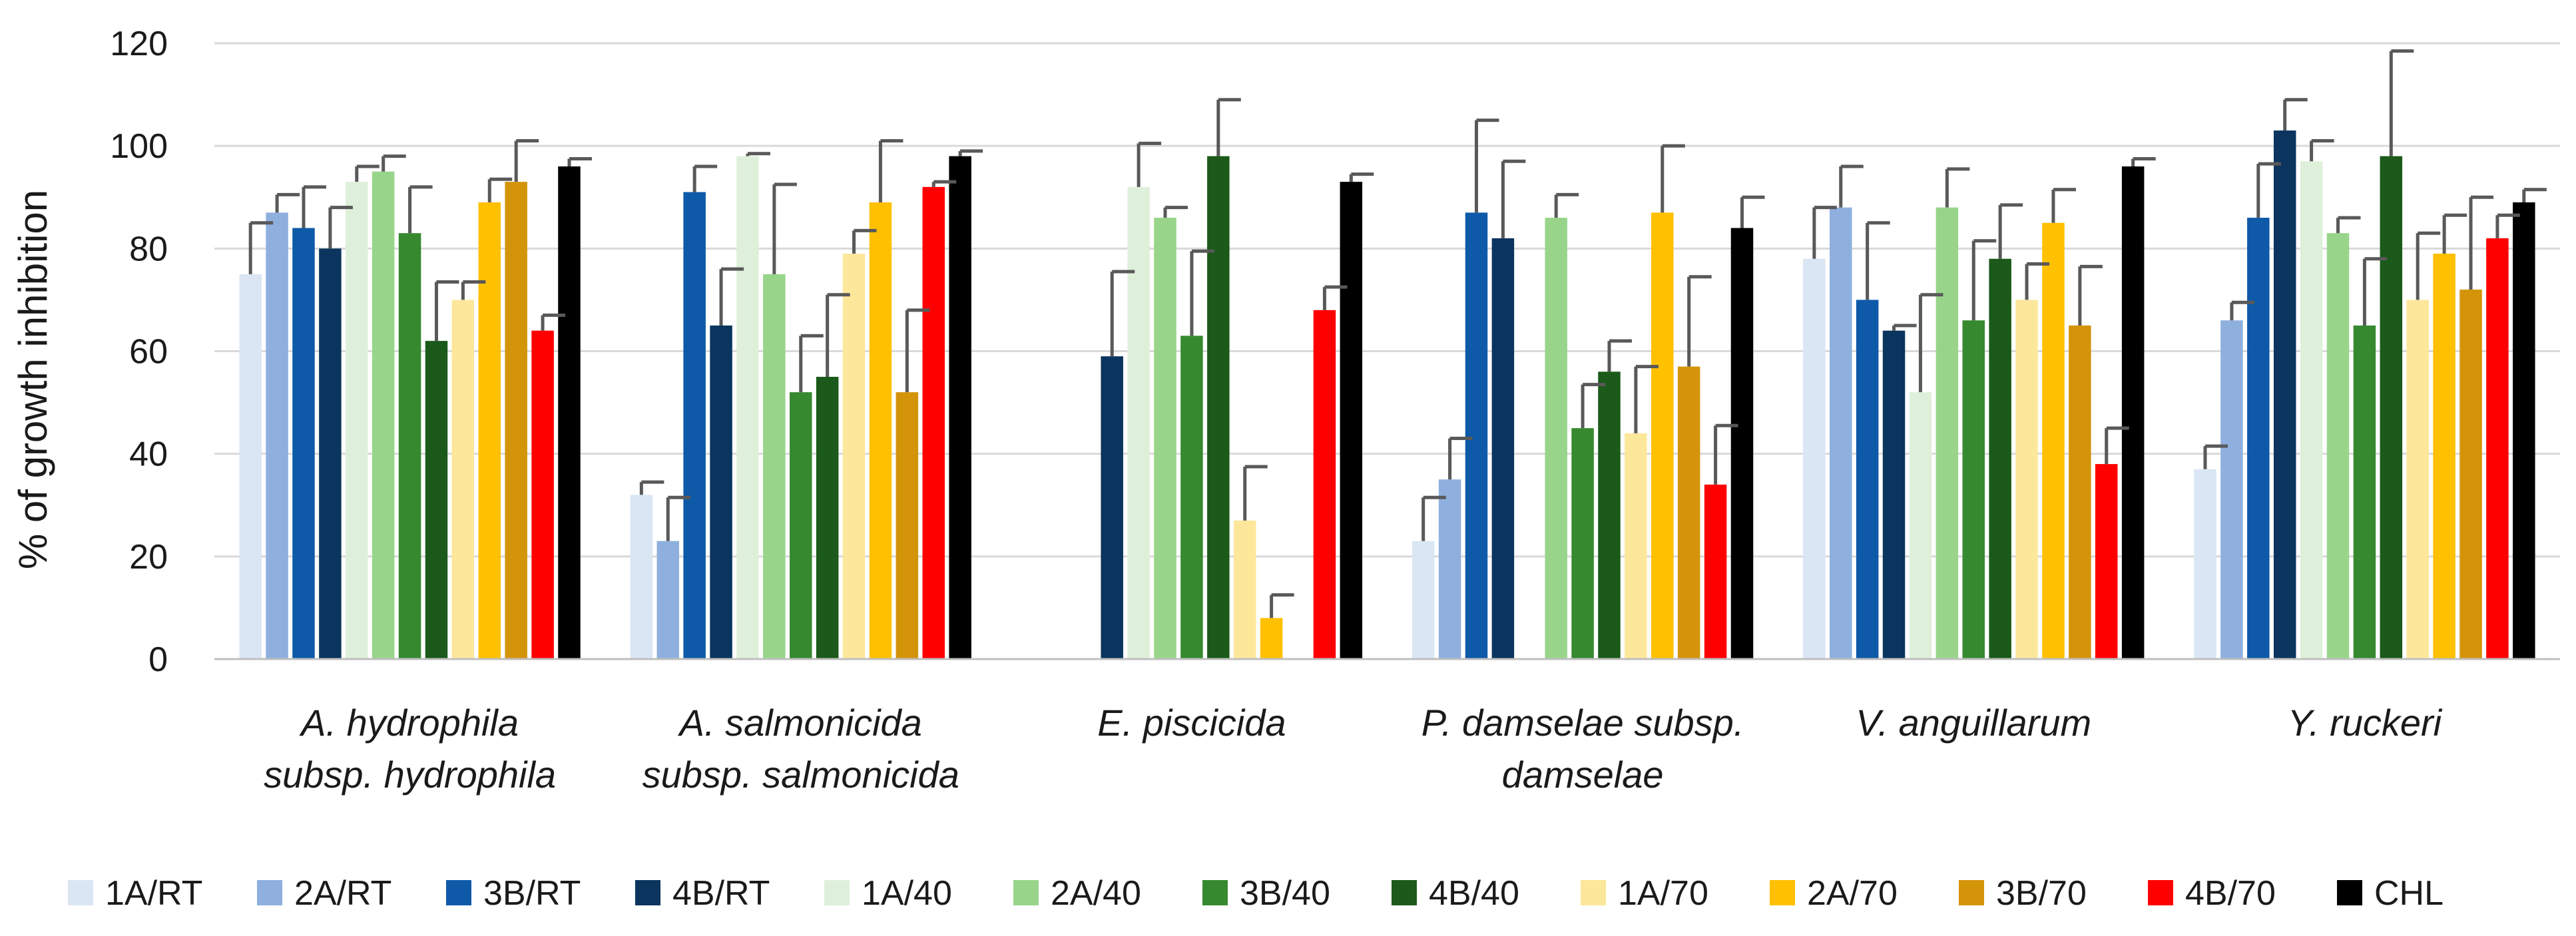 The image size is (2576, 936). What do you see at coordinates (410, 749) in the screenshot?
I see `x-category-label: A. hydrophila subsp. hydrophila` at bounding box center [410, 749].